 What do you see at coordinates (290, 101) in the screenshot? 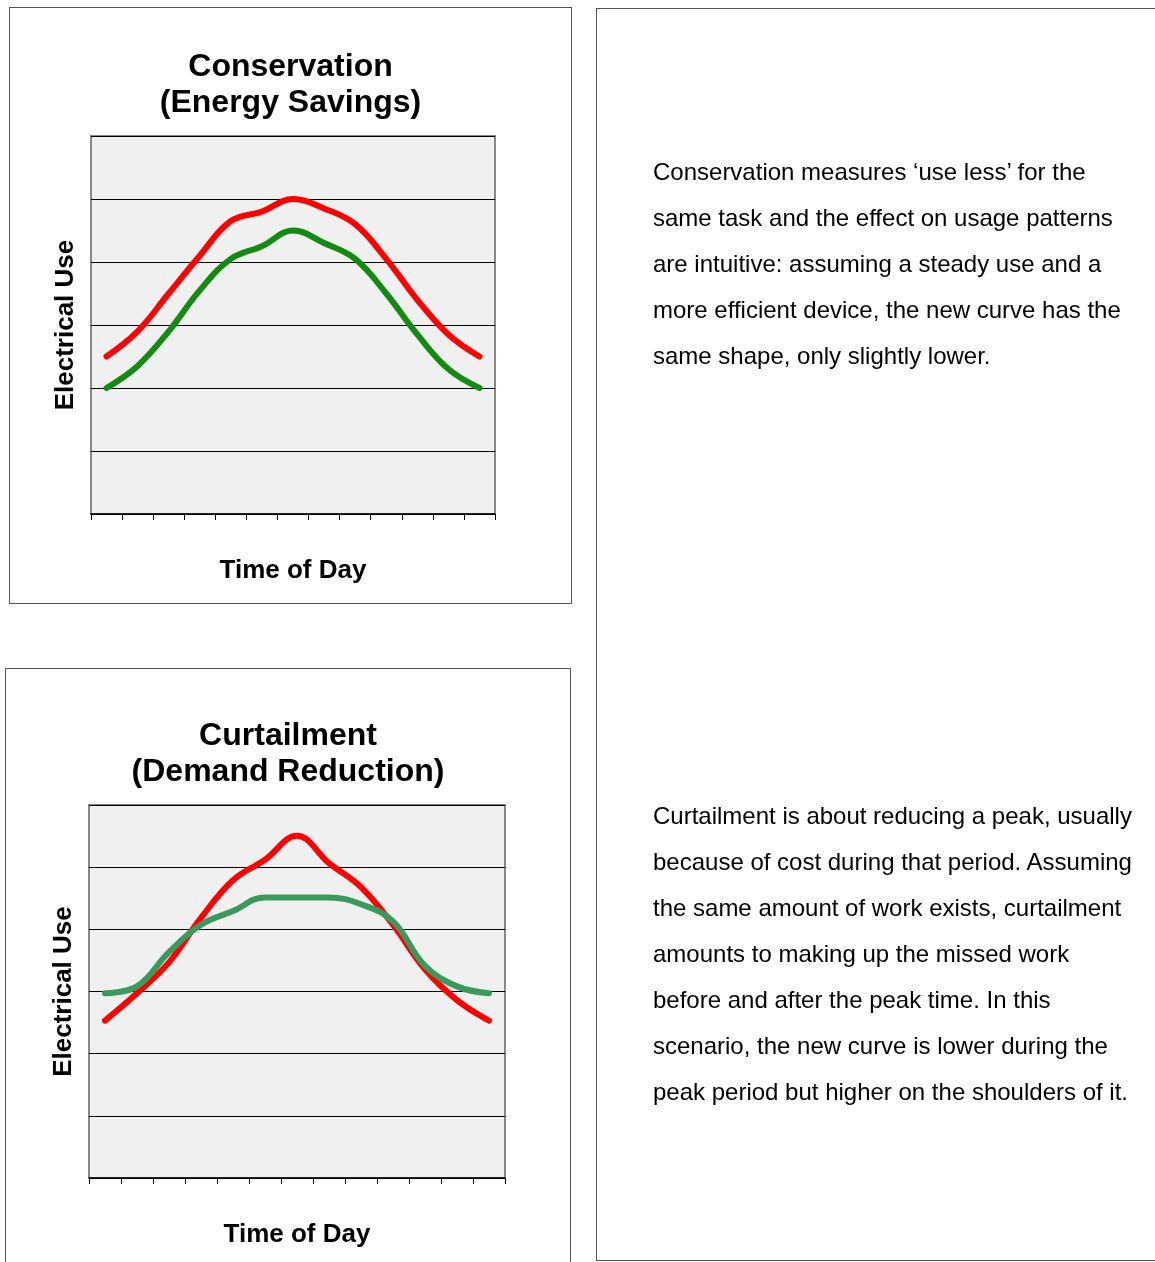
I see `chart-subtitle: (Energy Savings)` at bounding box center [290, 101].